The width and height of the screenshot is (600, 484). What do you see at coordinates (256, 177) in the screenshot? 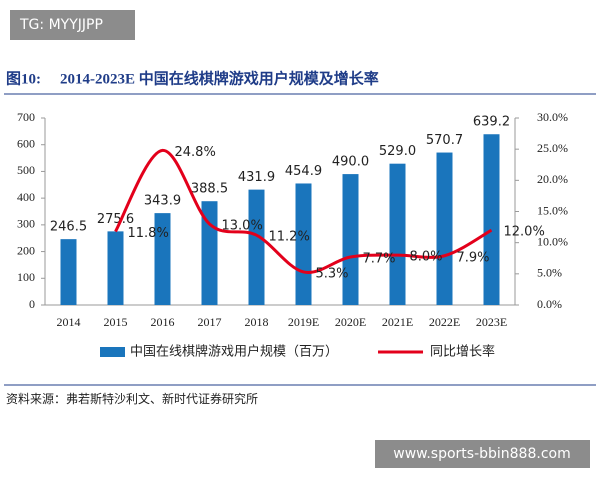
I see `bar-value-label: 431.9` at bounding box center [256, 177].